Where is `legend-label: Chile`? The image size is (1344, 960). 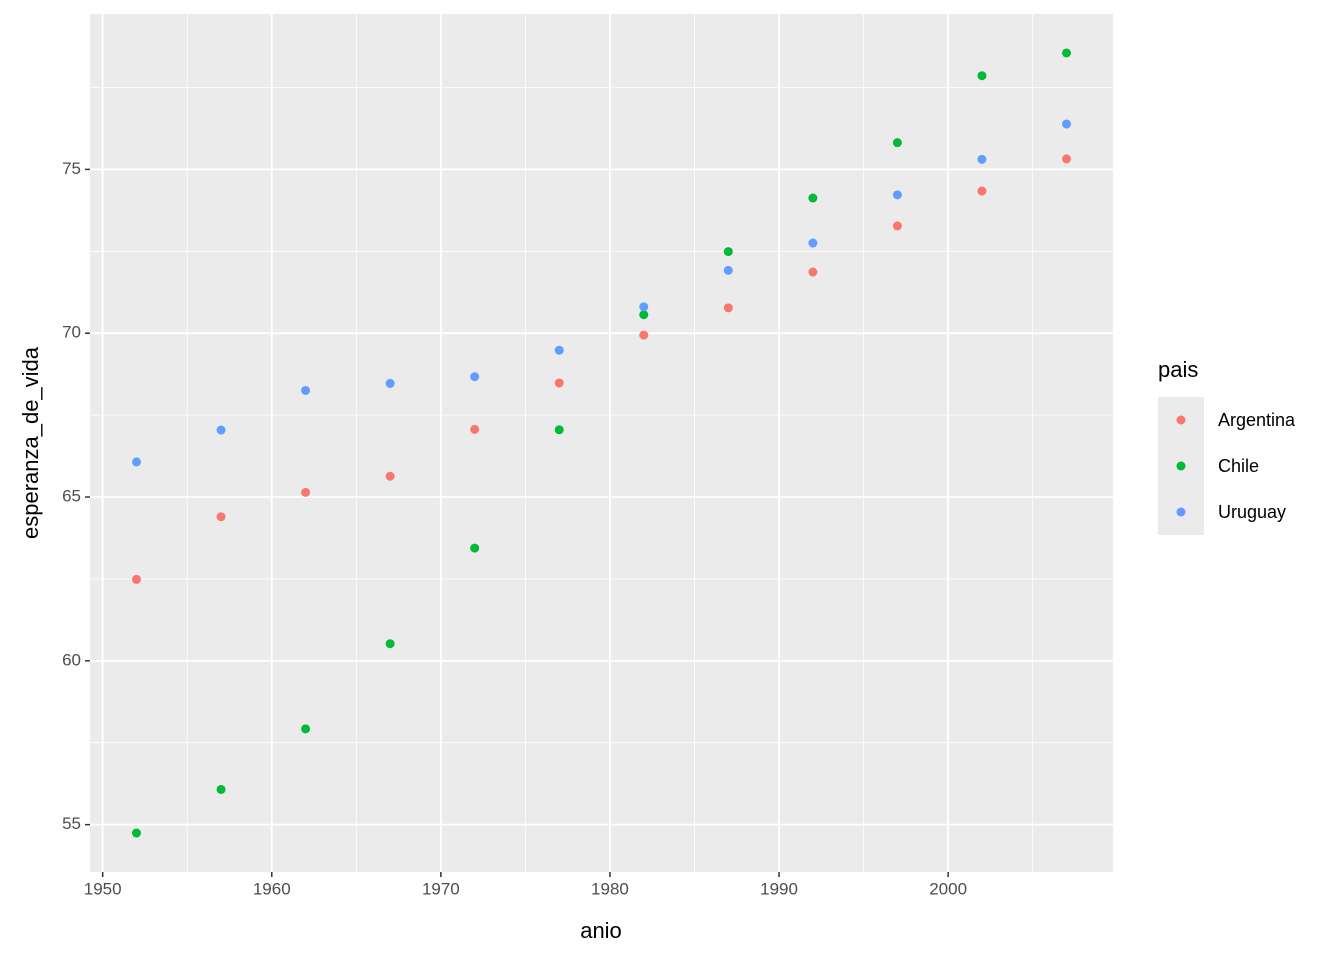 legend-label: Chile is located at coordinates (1238, 466).